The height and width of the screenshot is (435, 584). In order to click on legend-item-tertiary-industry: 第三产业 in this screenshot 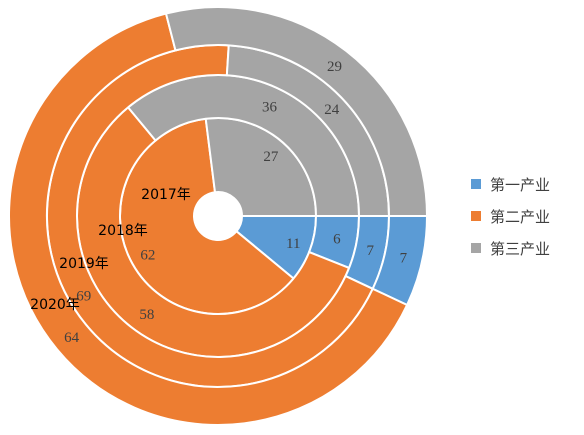, I will do `click(510, 248)`.